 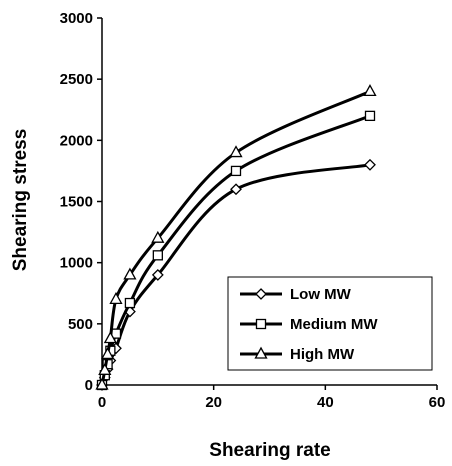 What do you see at coordinates (322, 354) in the screenshot?
I see `legend-label: High MW` at bounding box center [322, 354].